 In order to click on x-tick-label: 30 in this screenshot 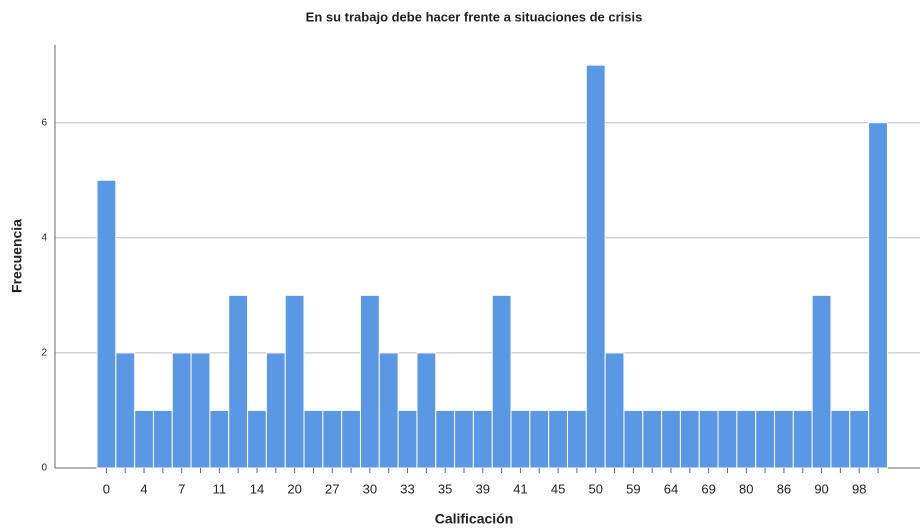, I will do `click(370, 488)`.